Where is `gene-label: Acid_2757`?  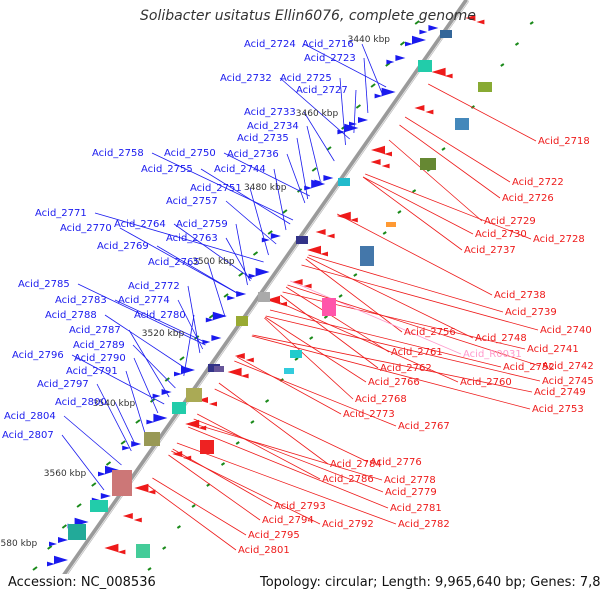
gene-label: Acid_2757 is located at coordinates (192, 201).